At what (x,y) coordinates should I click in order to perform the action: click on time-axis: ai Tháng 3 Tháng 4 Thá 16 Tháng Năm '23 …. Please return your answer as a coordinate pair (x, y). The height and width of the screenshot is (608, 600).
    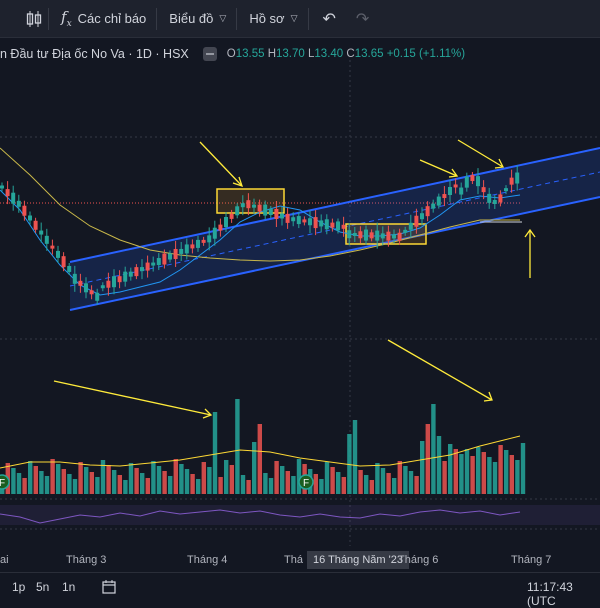
    Looking at the image, I should click on (300, 559).